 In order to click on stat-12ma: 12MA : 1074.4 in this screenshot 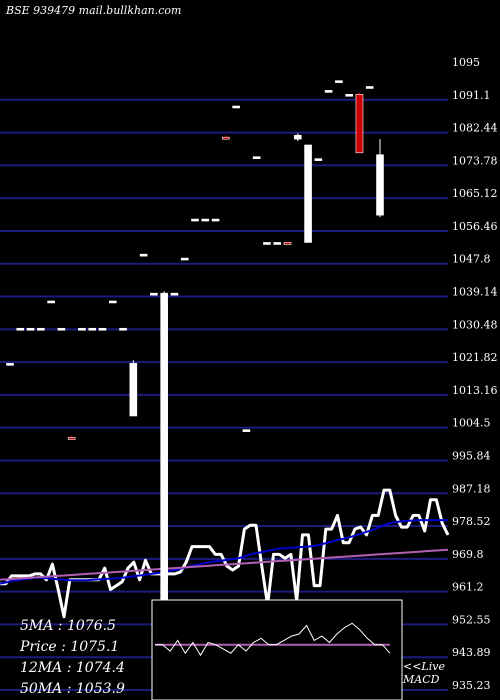, I will do `click(72, 668)`.